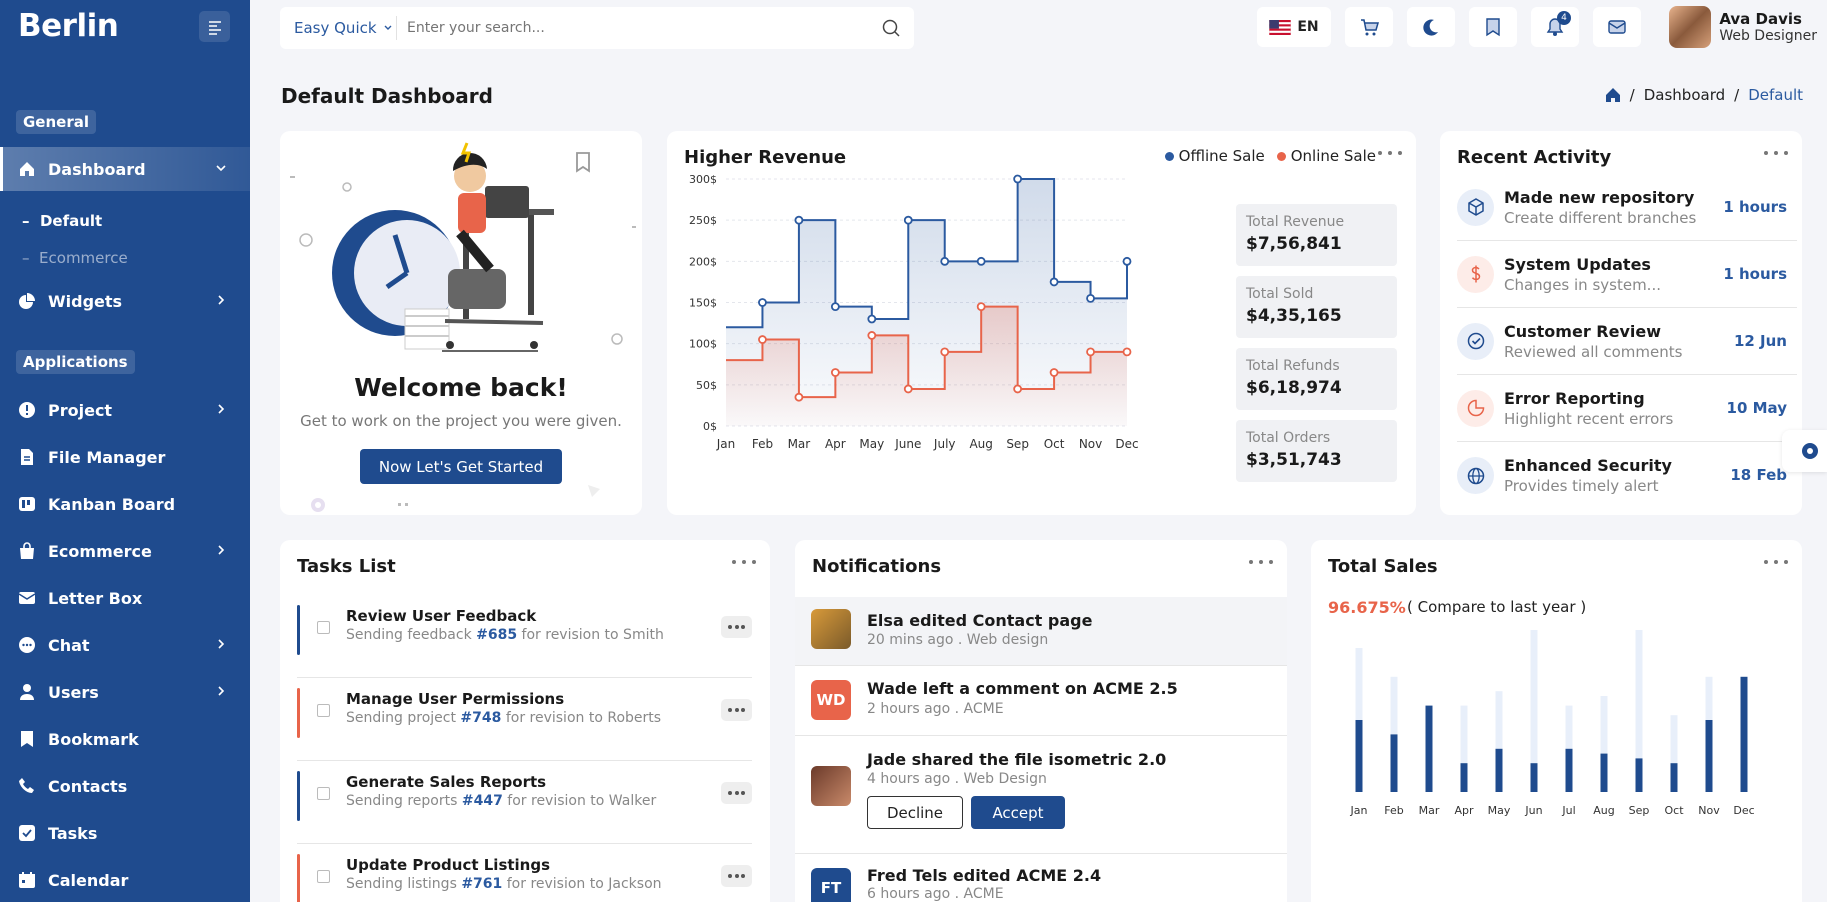 This screenshot has width=1827, height=902. What do you see at coordinates (97, 169) in the screenshot?
I see `sidebar-item-label: Dashboard` at bounding box center [97, 169].